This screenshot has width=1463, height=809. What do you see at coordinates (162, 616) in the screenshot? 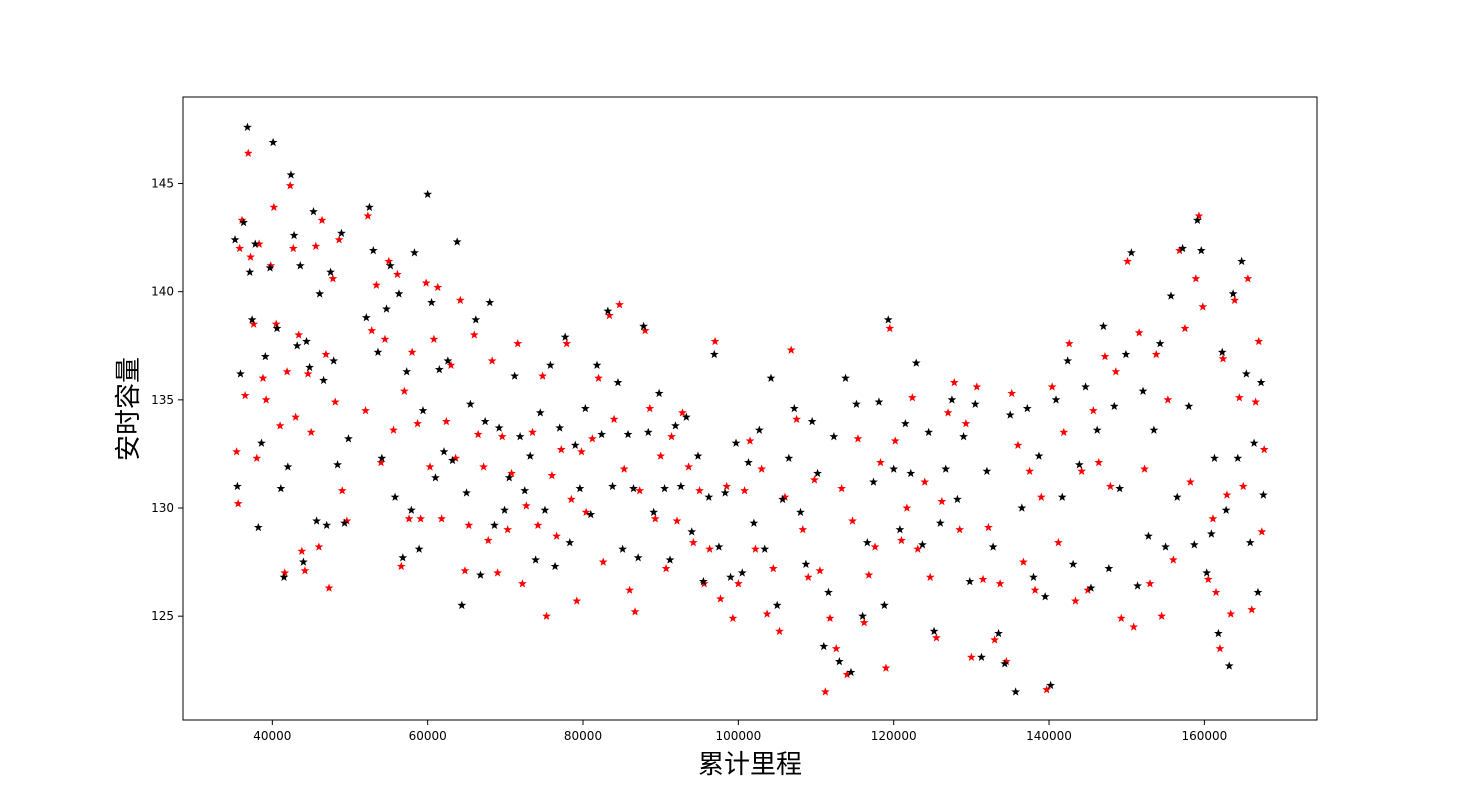
I see `y-tick-label: 125` at bounding box center [162, 616].